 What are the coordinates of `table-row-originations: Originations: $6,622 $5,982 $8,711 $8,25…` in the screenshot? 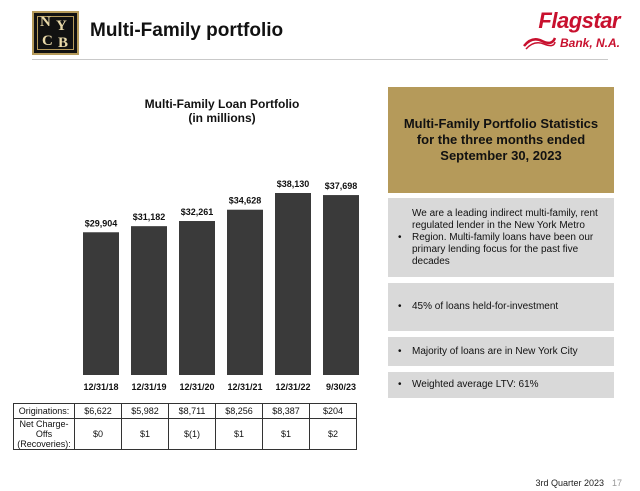 It's located at (185, 411).